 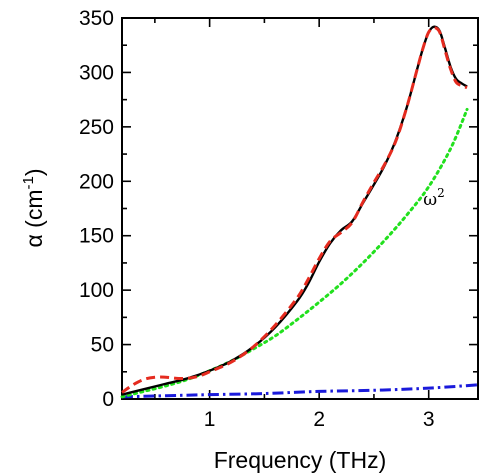 What do you see at coordinates (96, 236) in the screenshot?
I see `y-tick-label: 150` at bounding box center [96, 236].